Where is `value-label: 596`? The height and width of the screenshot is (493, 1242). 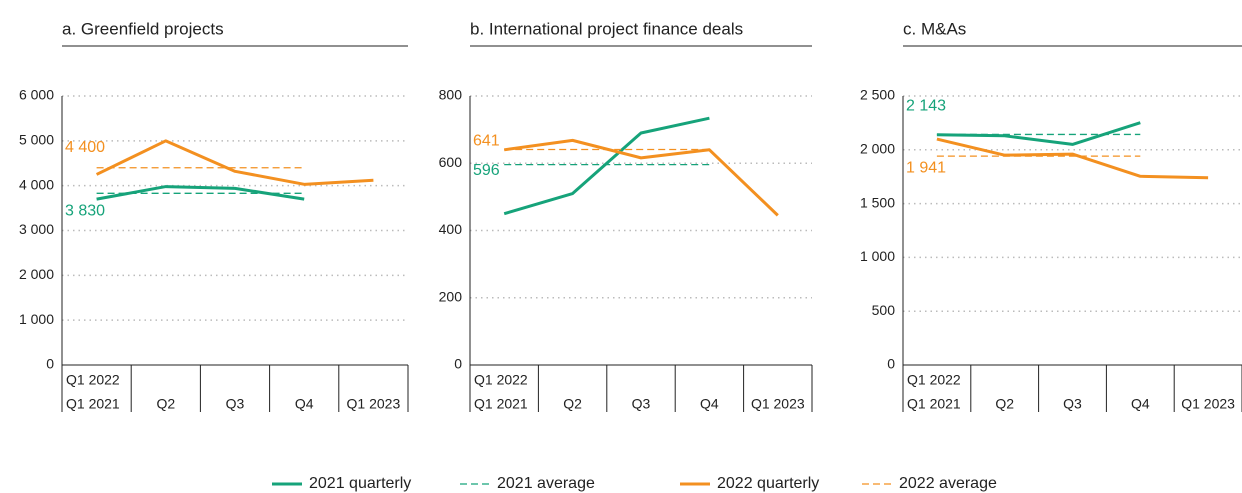
value-label: 596 is located at coordinates (486, 170).